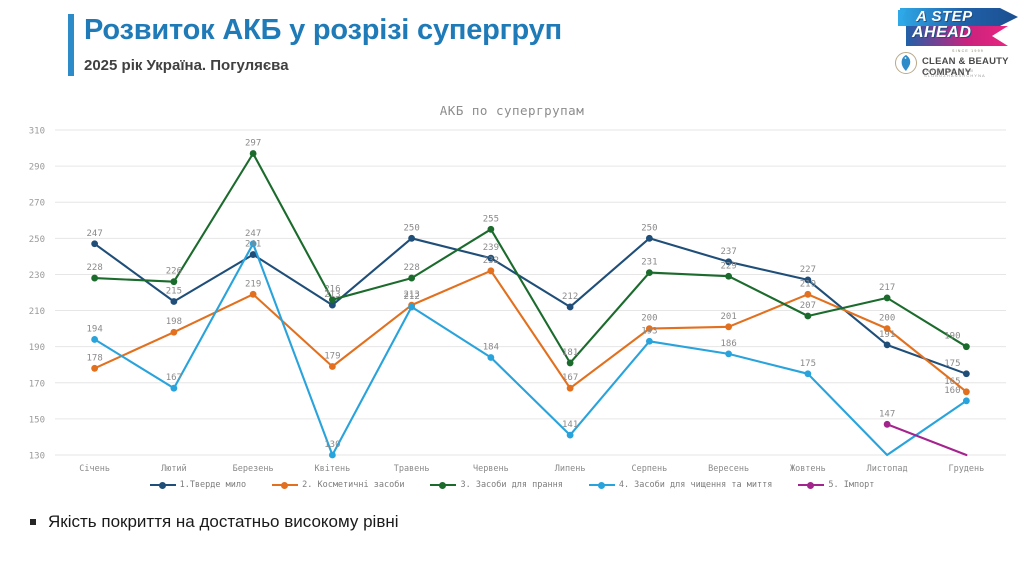 This screenshot has height=574, width=1024. What do you see at coordinates (253, 234) in the screenshot?
I see `data-label: 247` at bounding box center [253, 234].